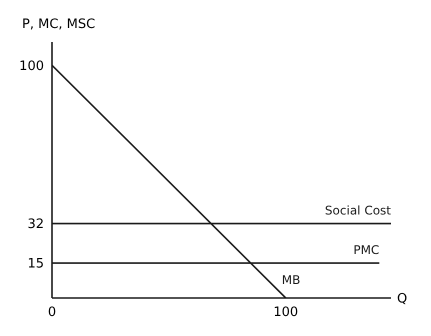 The height and width of the screenshot is (336, 431). I want to click on y-tick-label: 32, so click(35, 224).